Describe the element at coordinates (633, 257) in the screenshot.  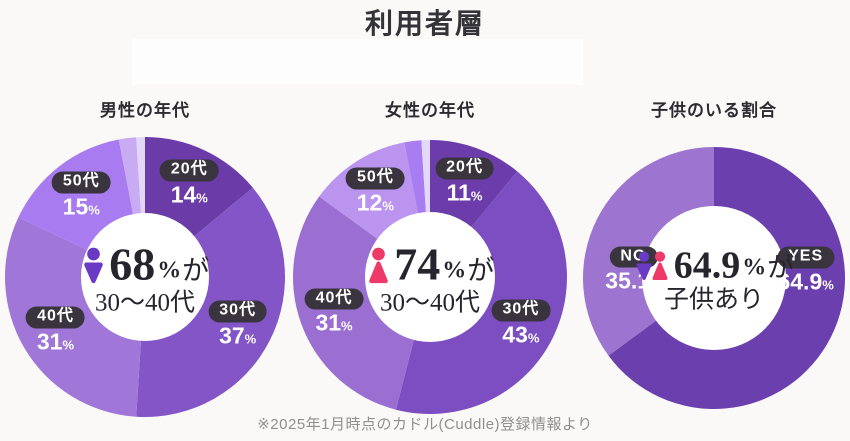
I see `slice-label-pill: NO` at that location.